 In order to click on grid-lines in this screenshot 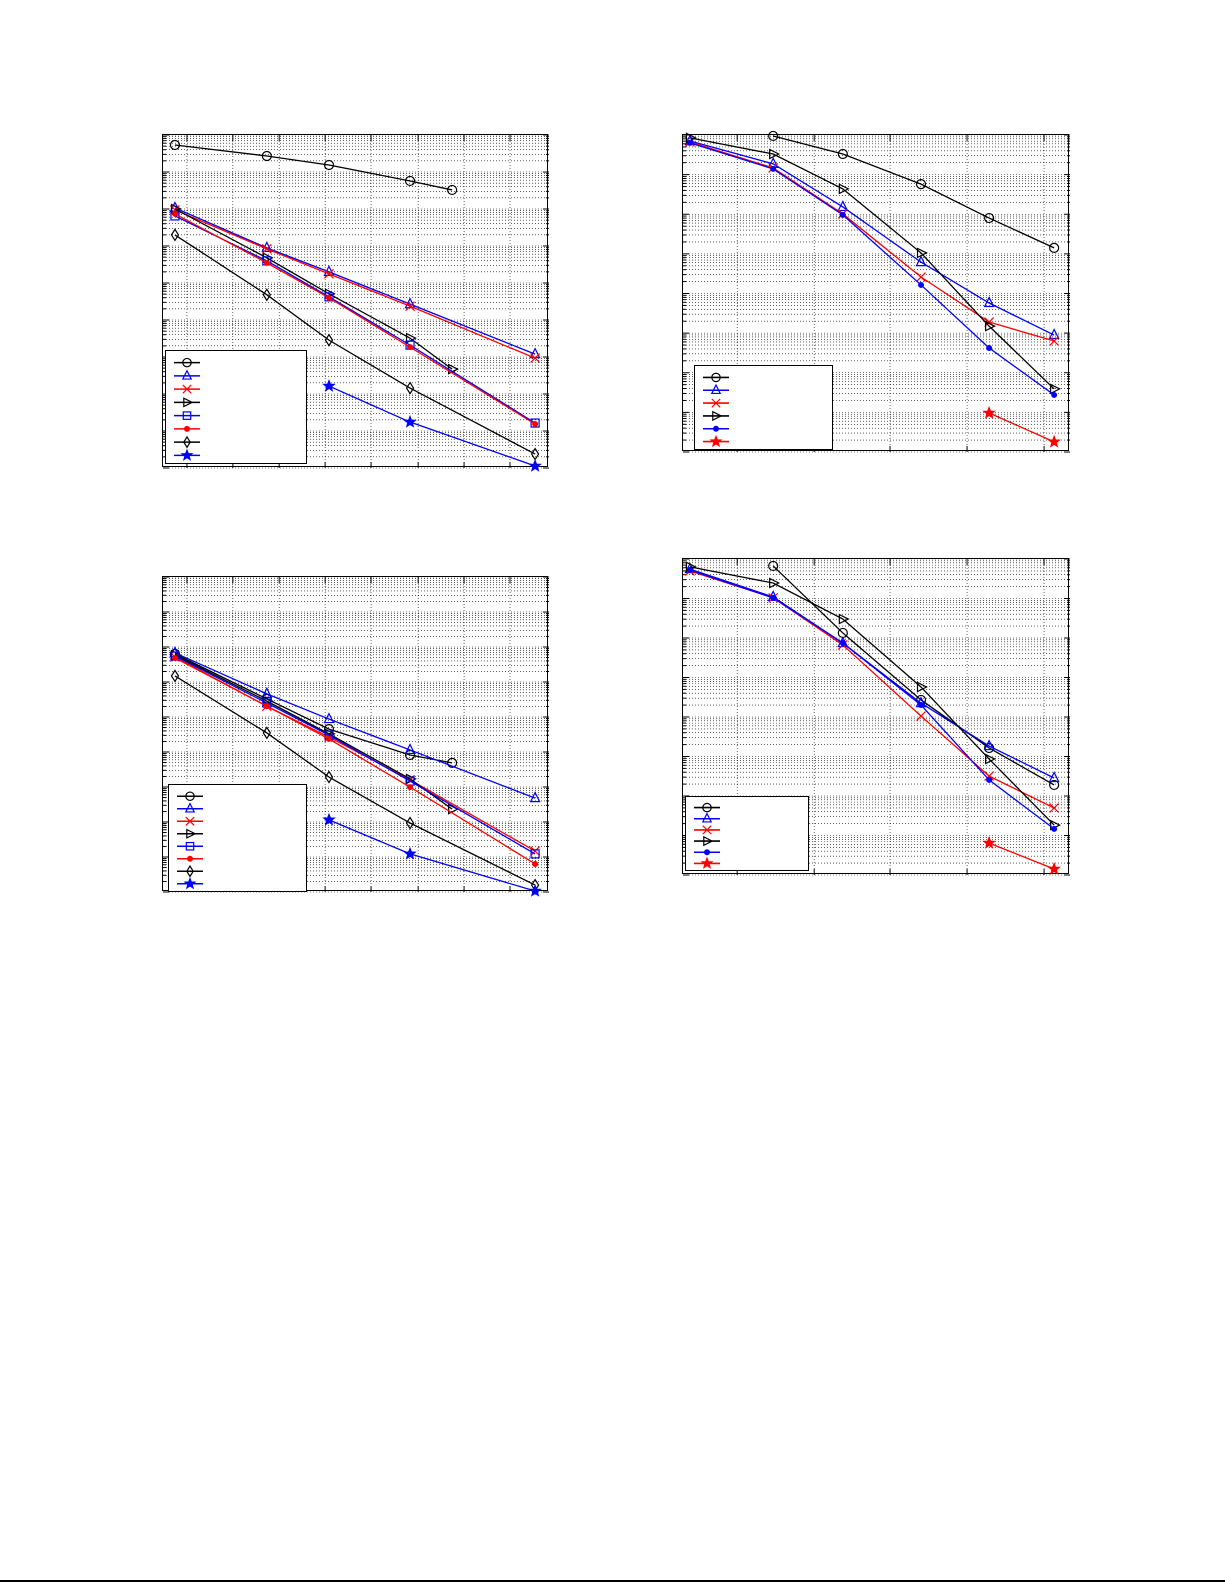, I will do `click(356, 301)`.